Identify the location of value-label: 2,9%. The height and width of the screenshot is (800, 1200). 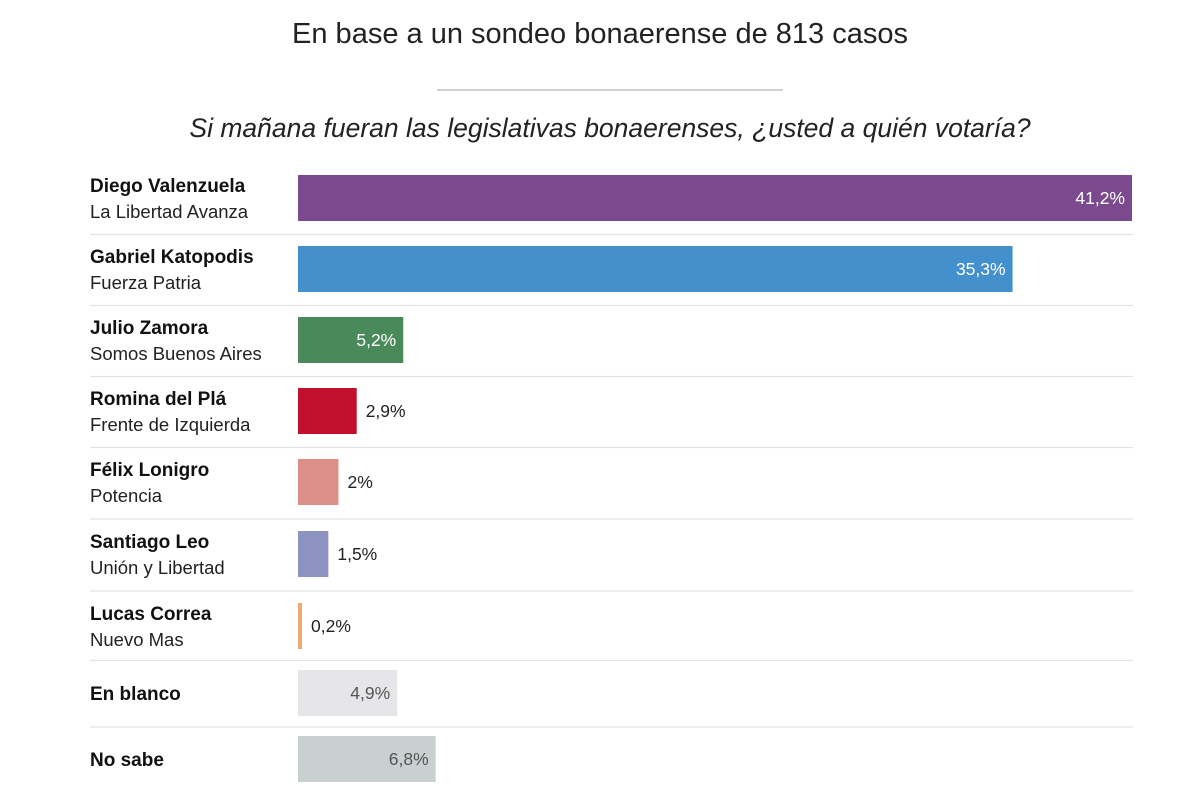
(386, 411).